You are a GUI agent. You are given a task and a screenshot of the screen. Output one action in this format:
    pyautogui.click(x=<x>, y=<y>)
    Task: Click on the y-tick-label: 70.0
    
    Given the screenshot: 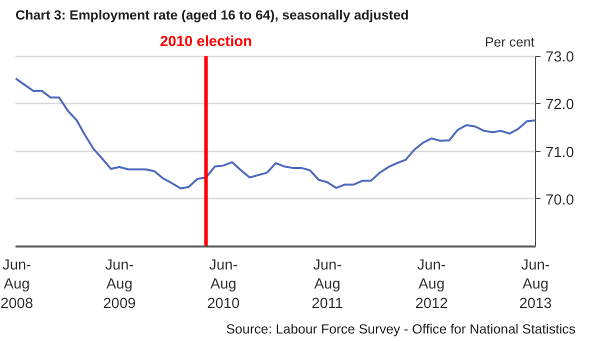 What is the action you would take?
    pyautogui.click(x=560, y=200)
    